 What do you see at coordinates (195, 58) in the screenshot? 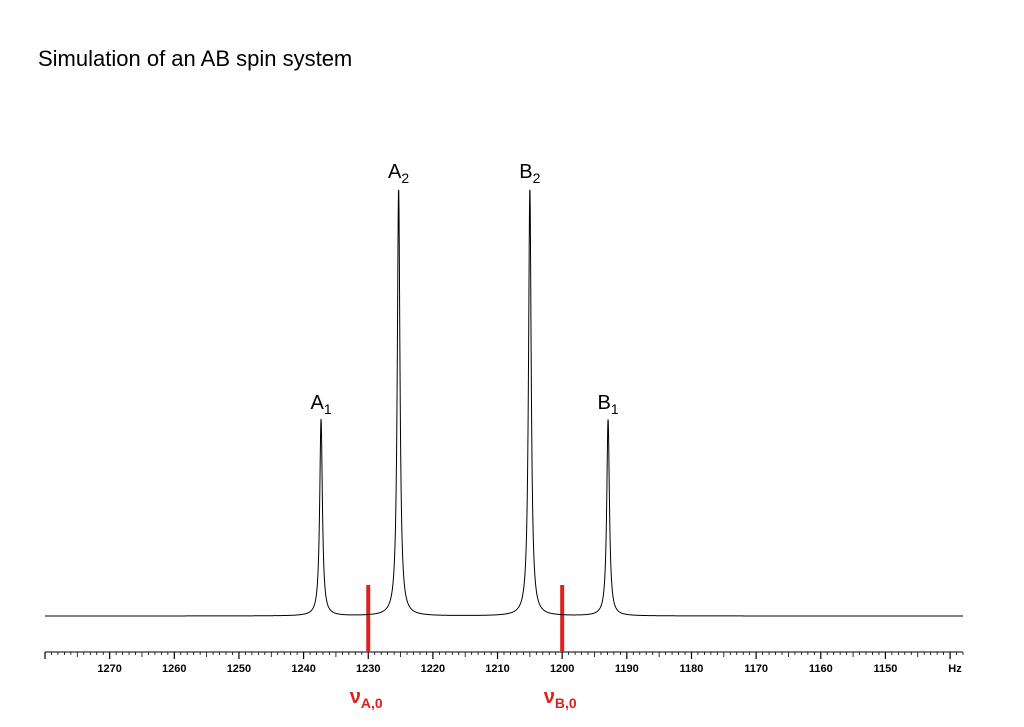
I see `page-title: Simulation of an AB spin system` at bounding box center [195, 58].